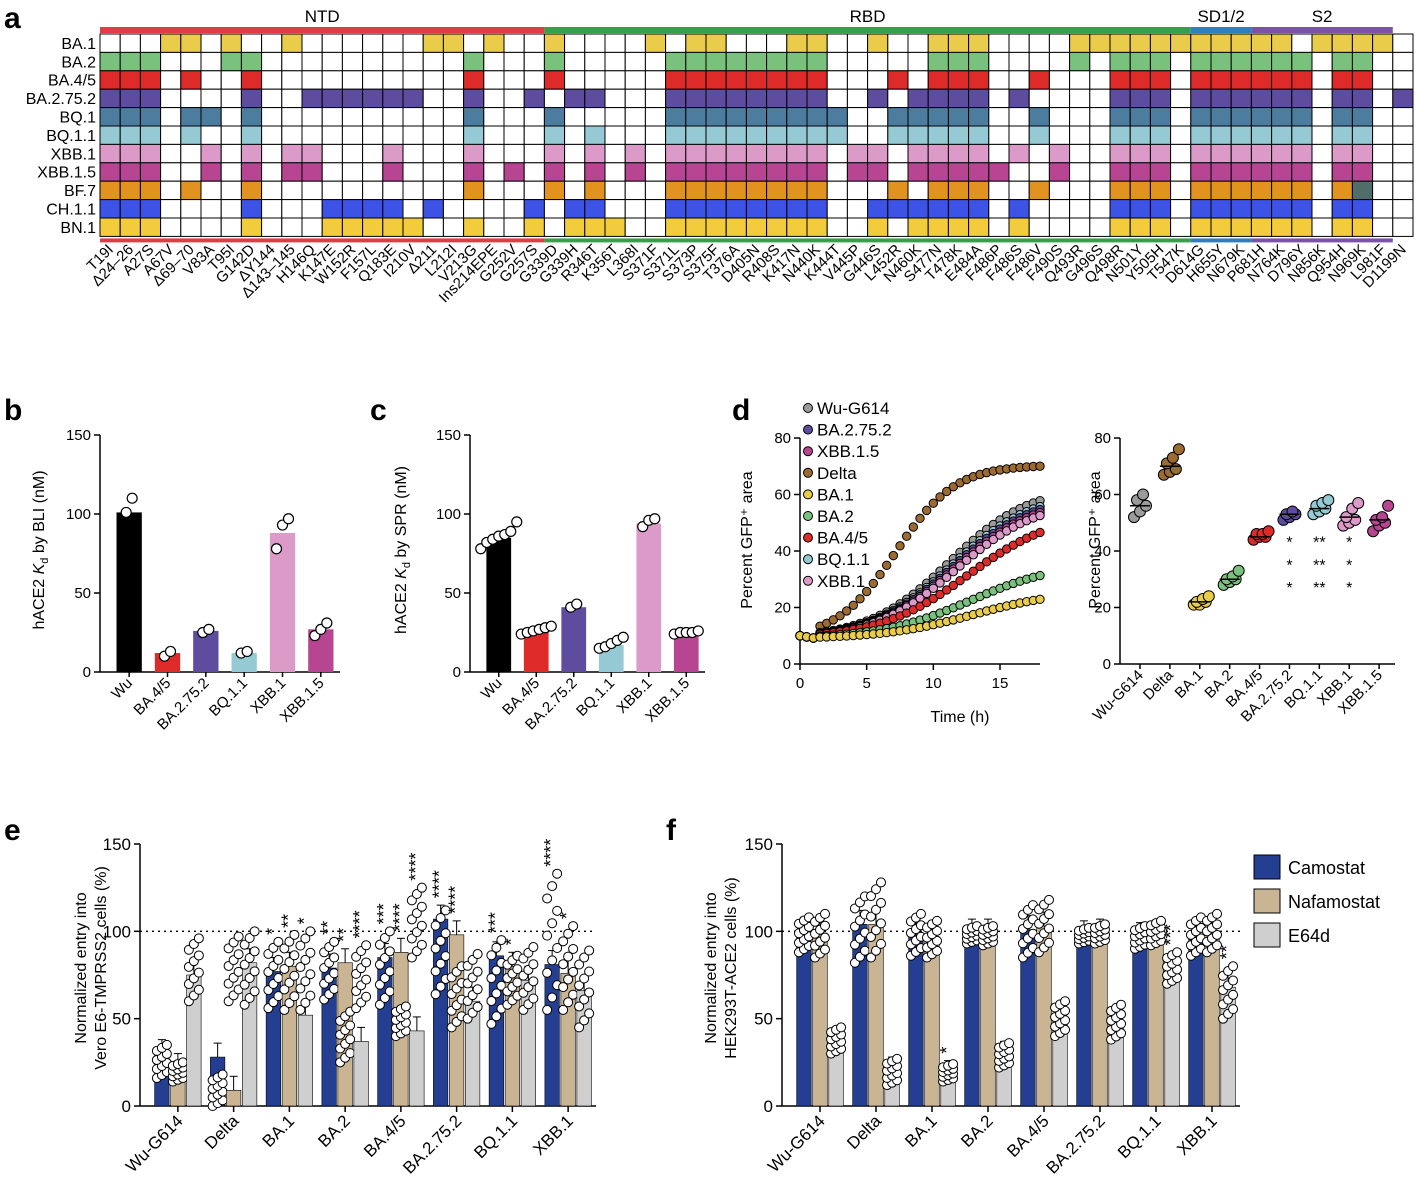 This screenshot has height=1202, width=1418. What do you see at coordinates (78, 514) in the screenshot?
I see `bli-ytick-label-100: 100` at bounding box center [78, 514].